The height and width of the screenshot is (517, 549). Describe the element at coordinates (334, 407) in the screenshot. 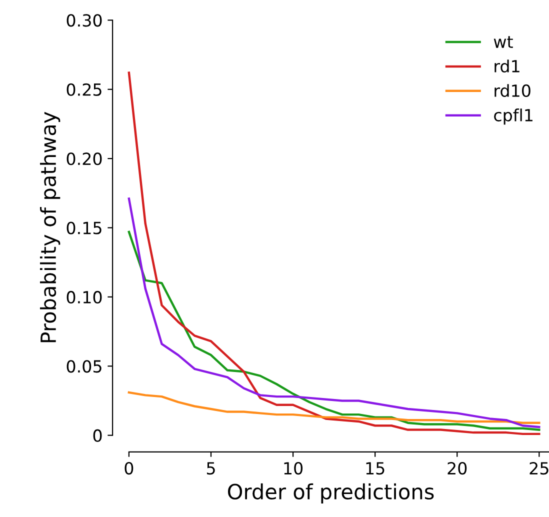

I see `line-series` at that location.